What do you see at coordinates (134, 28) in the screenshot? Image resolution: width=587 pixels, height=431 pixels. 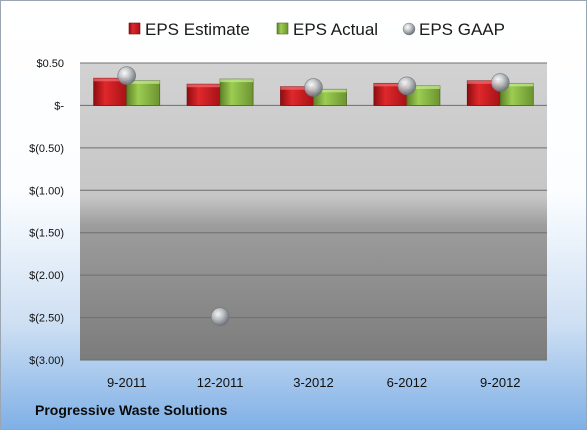 I see `legend-swatch-eps-estimate` at bounding box center [134, 28].